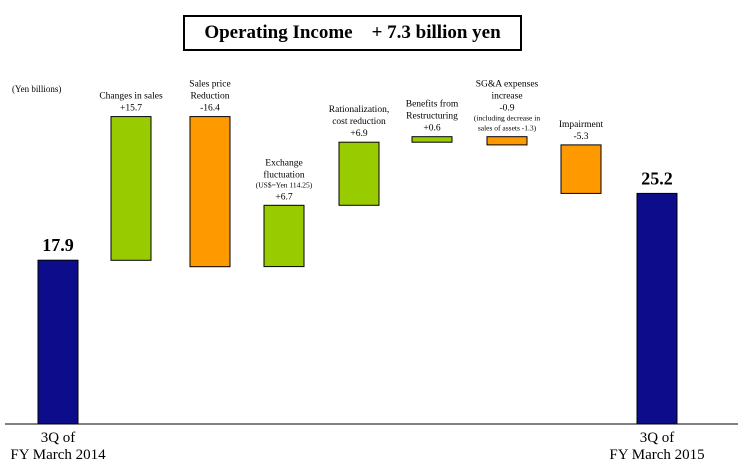 This screenshot has width=750, height=465. I want to click on bar-label-3-0: Exchange, so click(283, 163).